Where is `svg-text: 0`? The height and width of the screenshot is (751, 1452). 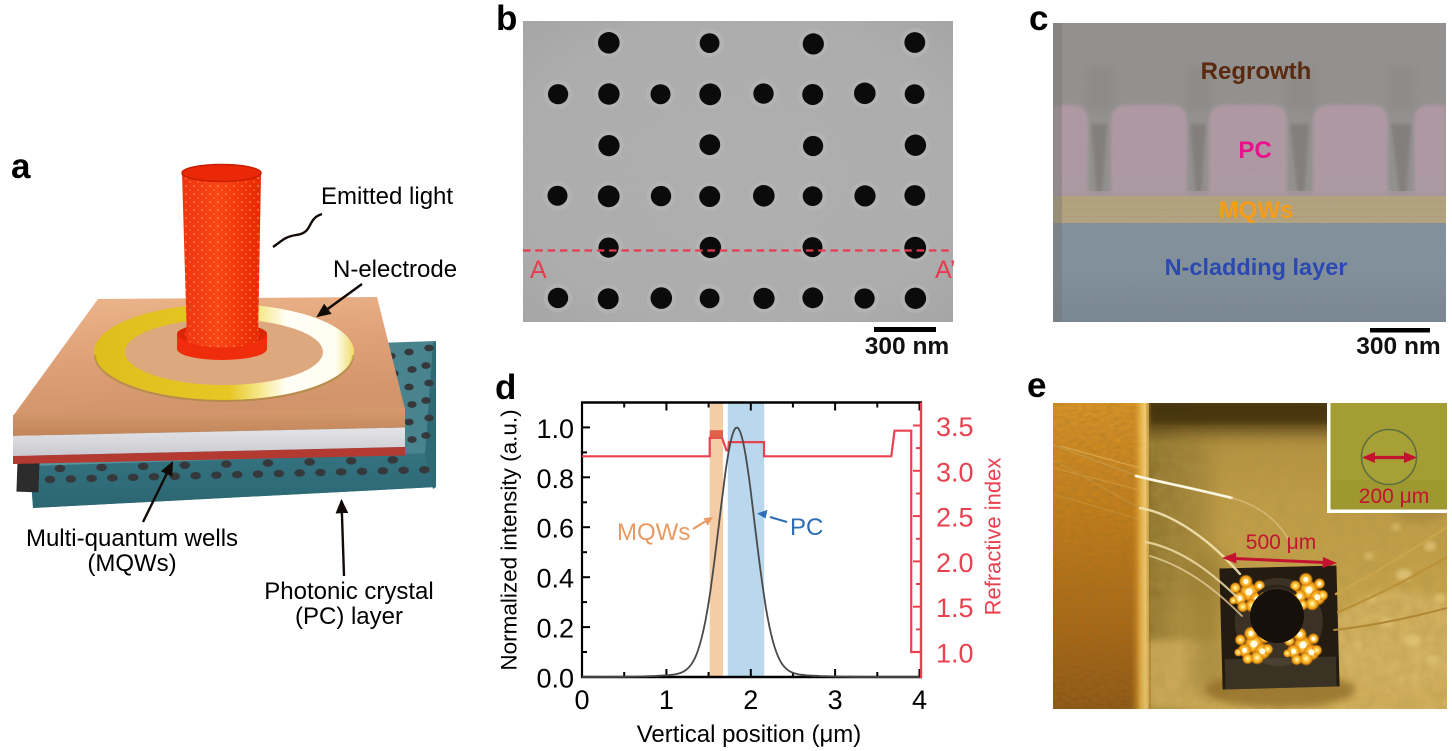 svg-text: 0 is located at coordinates (581, 700).